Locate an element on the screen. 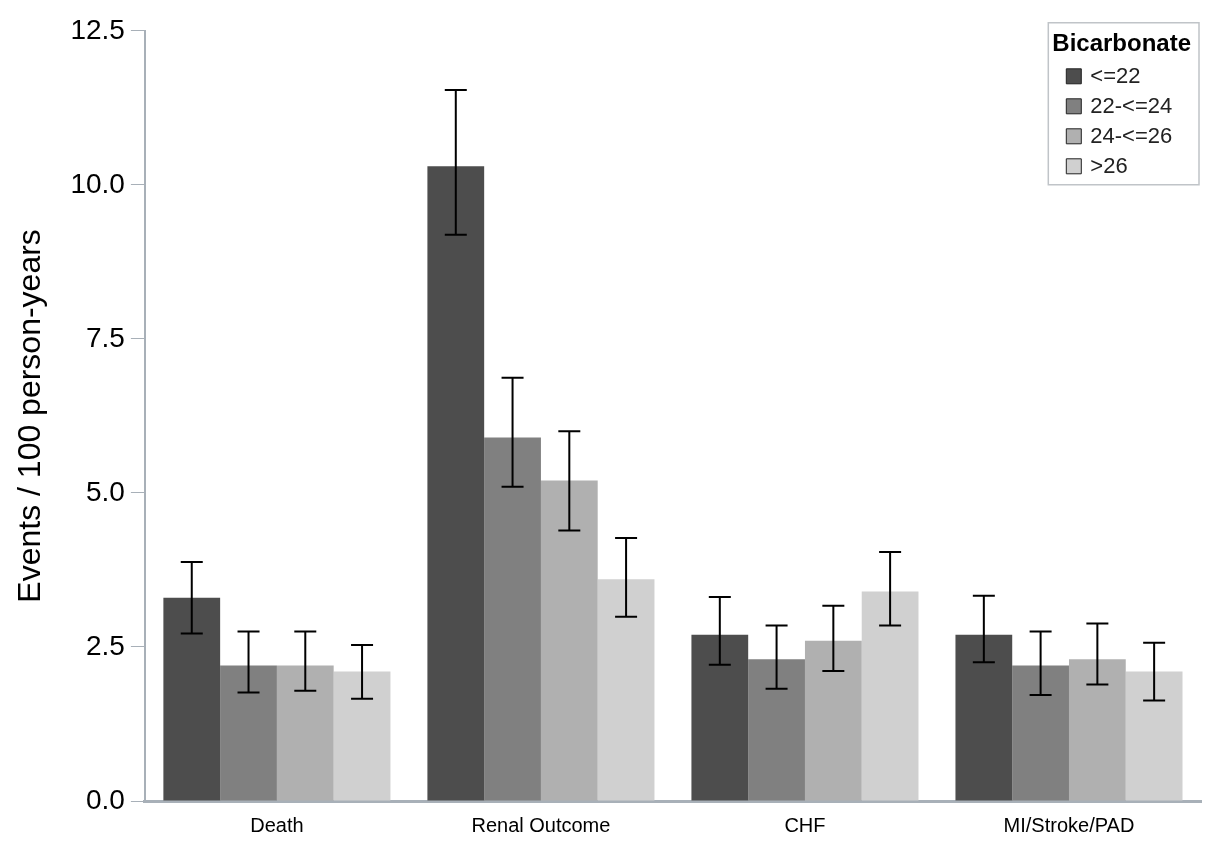 Image resolution: width=1213 pixels, height=849 pixels. legend-label: <=22 is located at coordinates (1115, 75).